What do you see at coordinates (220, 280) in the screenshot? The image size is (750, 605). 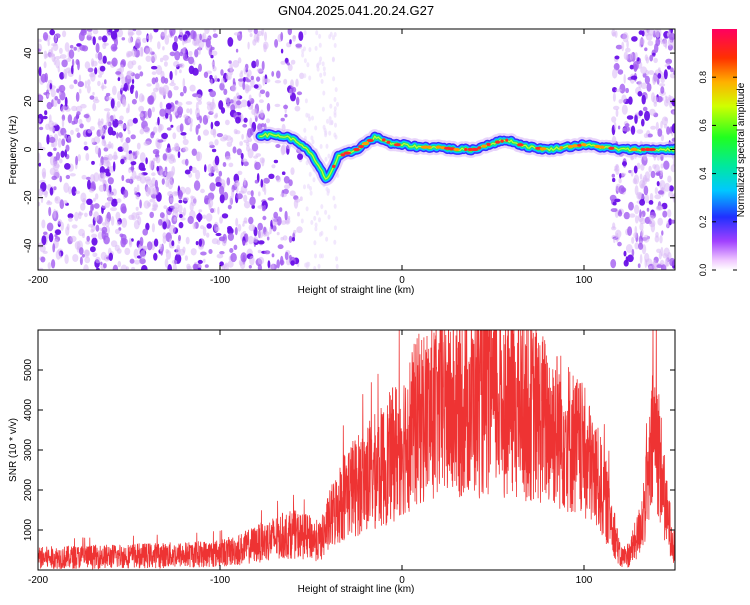 I see `spectrogram-x-tick-label: -100` at bounding box center [220, 280].